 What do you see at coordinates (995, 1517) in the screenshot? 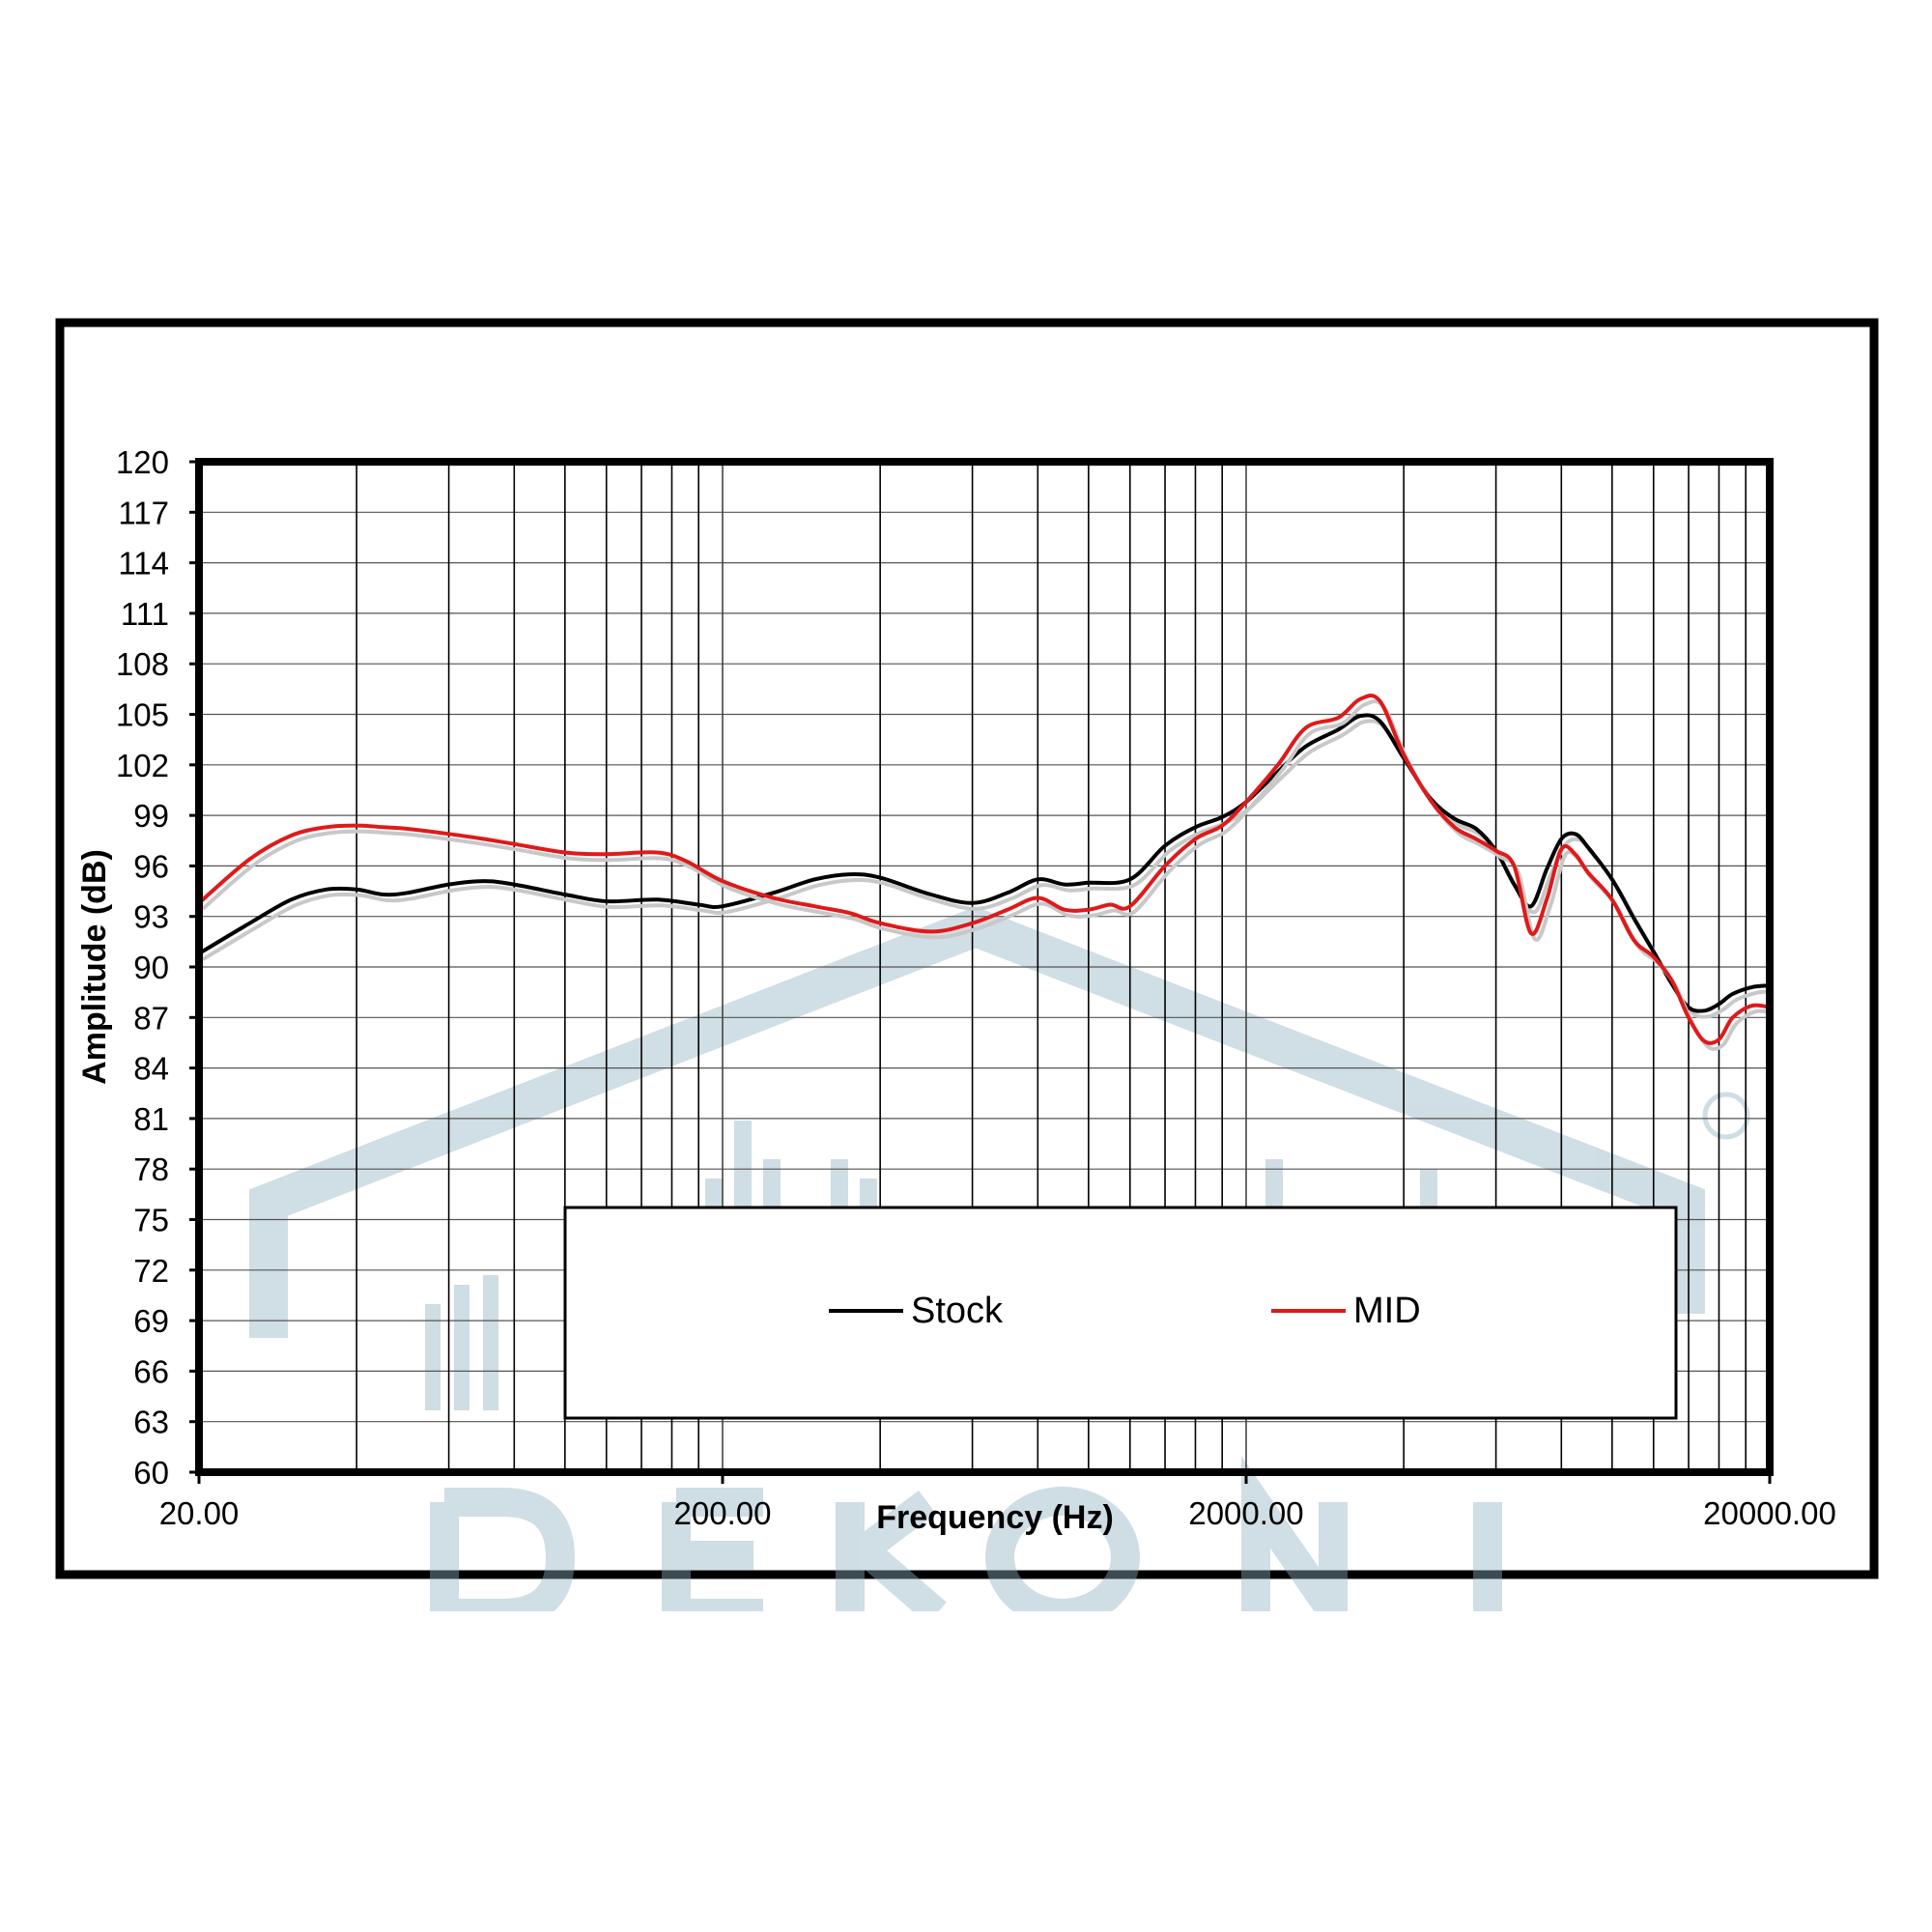
I see `x-axis-title: Frequency (Hz)` at bounding box center [995, 1517].